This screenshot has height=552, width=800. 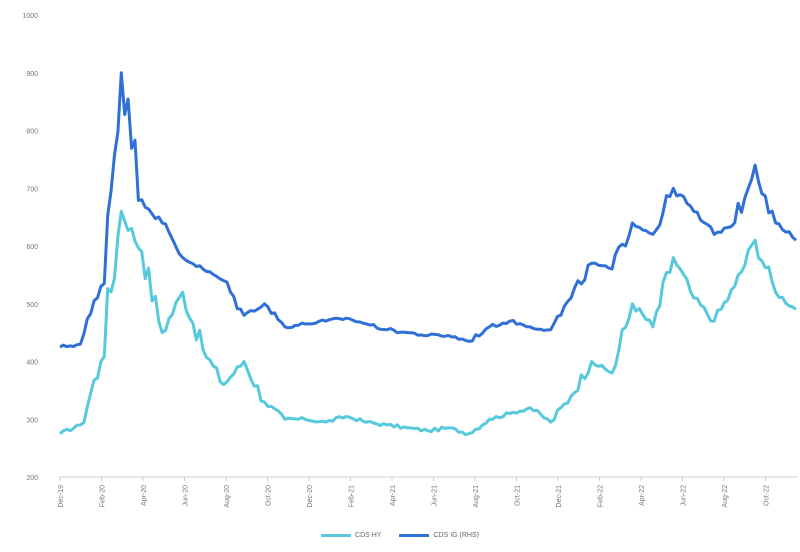 What do you see at coordinates (144, 495) in the screenshot?
I see `x-tick-label: Apr-20` at bounding box center [144, 495].